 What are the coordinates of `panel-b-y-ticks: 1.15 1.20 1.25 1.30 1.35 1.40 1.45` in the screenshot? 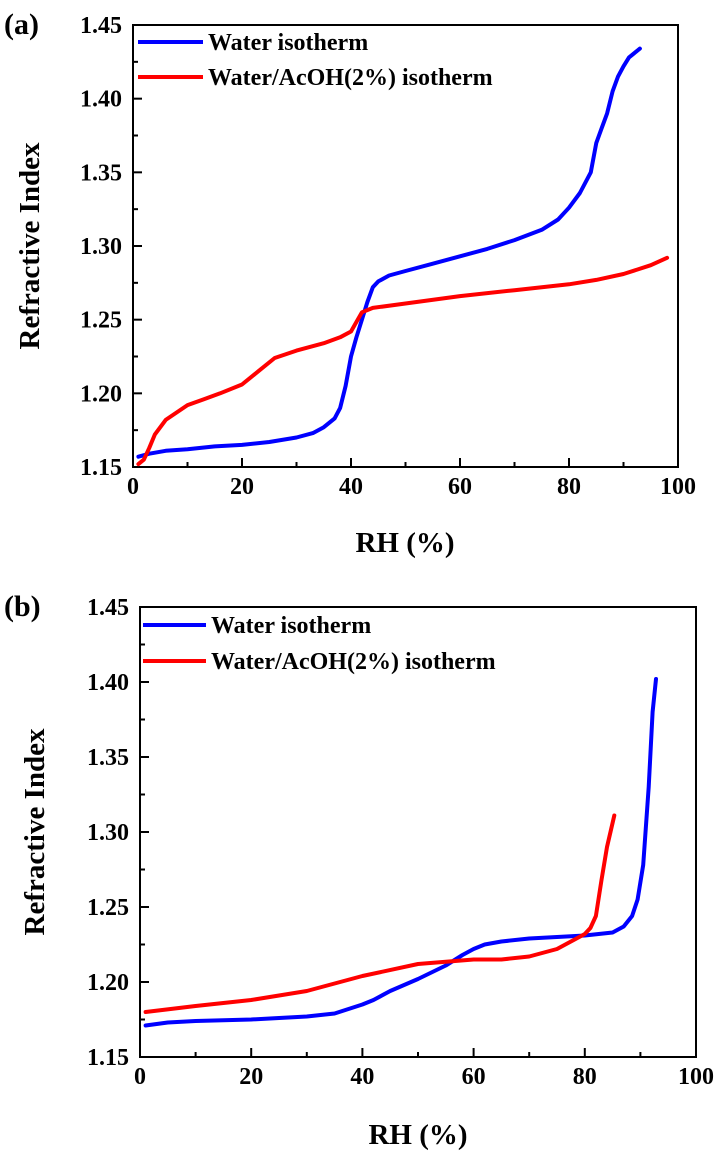 It's located at (118, 833).